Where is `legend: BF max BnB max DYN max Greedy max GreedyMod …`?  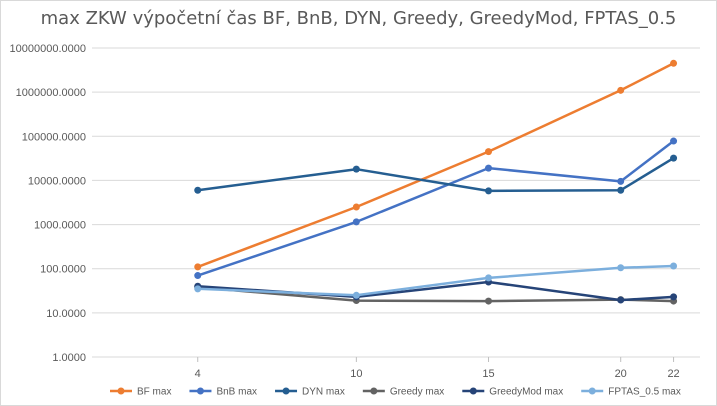
legend: BF max BnB max DYN max Greedy max GreedyMod … is located at coordinates (395, 392).